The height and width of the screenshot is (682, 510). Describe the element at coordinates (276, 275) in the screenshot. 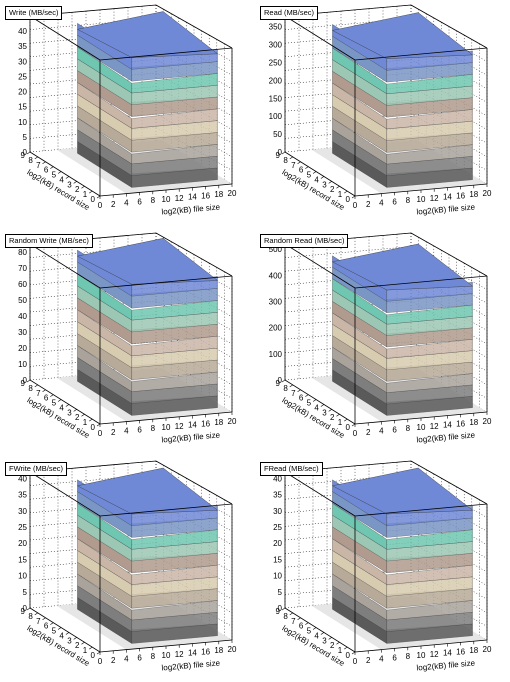

I see `z-tick-label: 400` at that location.